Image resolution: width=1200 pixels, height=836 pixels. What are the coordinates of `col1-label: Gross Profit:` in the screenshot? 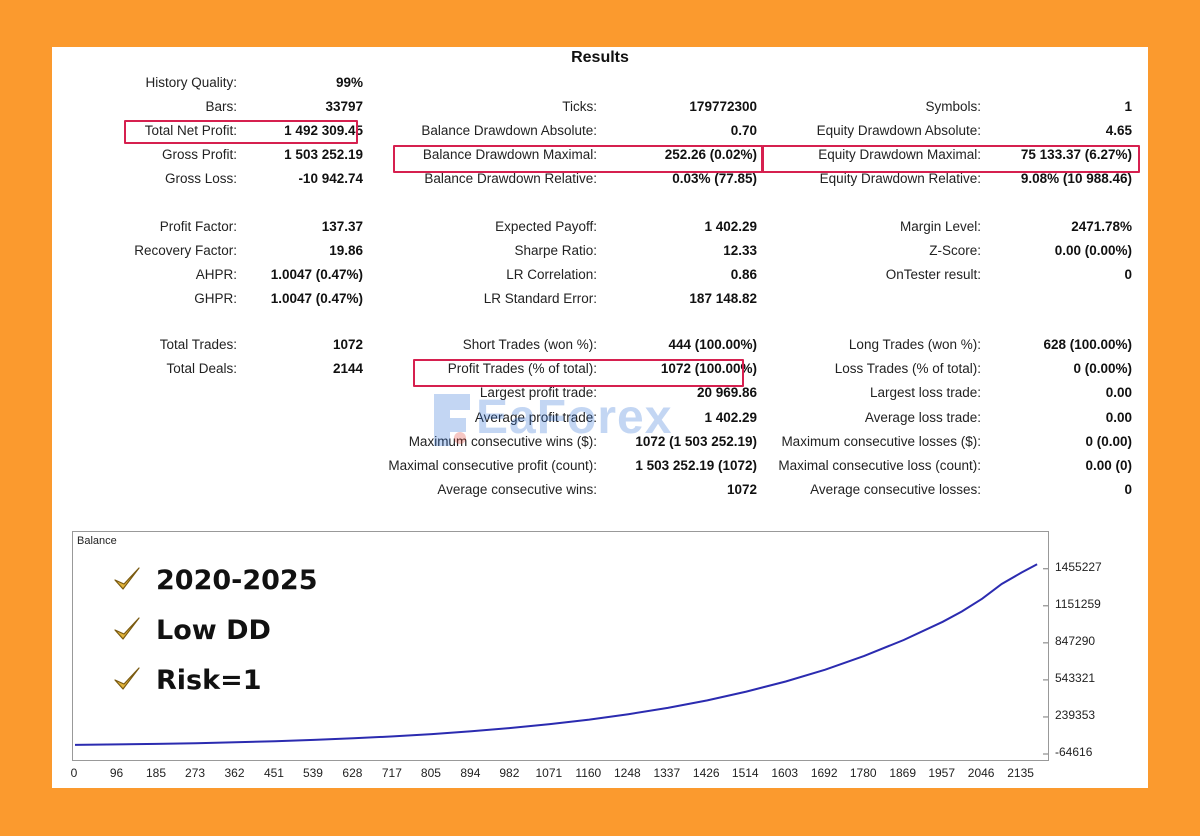 It's located at (199, 154).